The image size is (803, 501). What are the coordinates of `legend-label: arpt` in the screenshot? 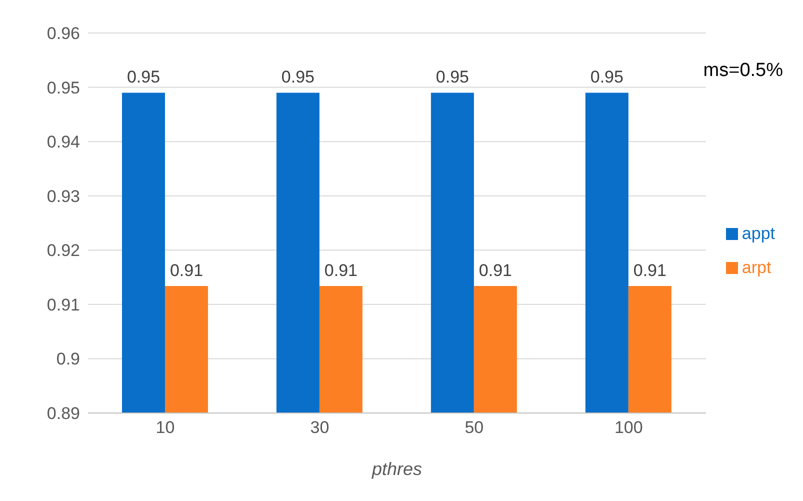 It's located at (757, 267).